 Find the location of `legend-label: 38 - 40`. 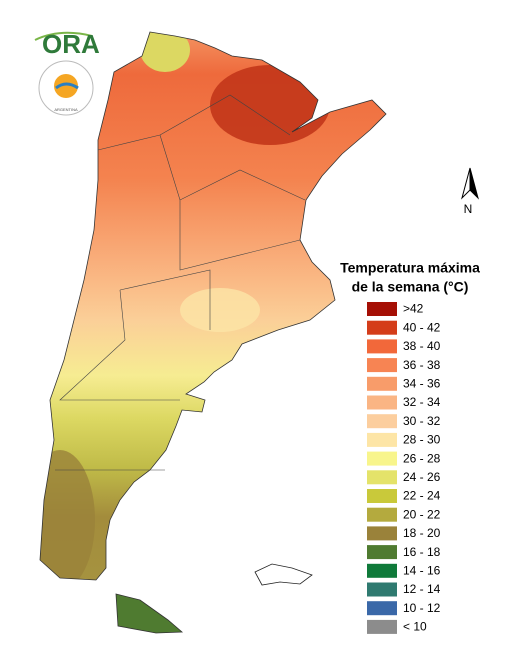

legend-label: 38 - 40 is located at coordinates (422, 346).